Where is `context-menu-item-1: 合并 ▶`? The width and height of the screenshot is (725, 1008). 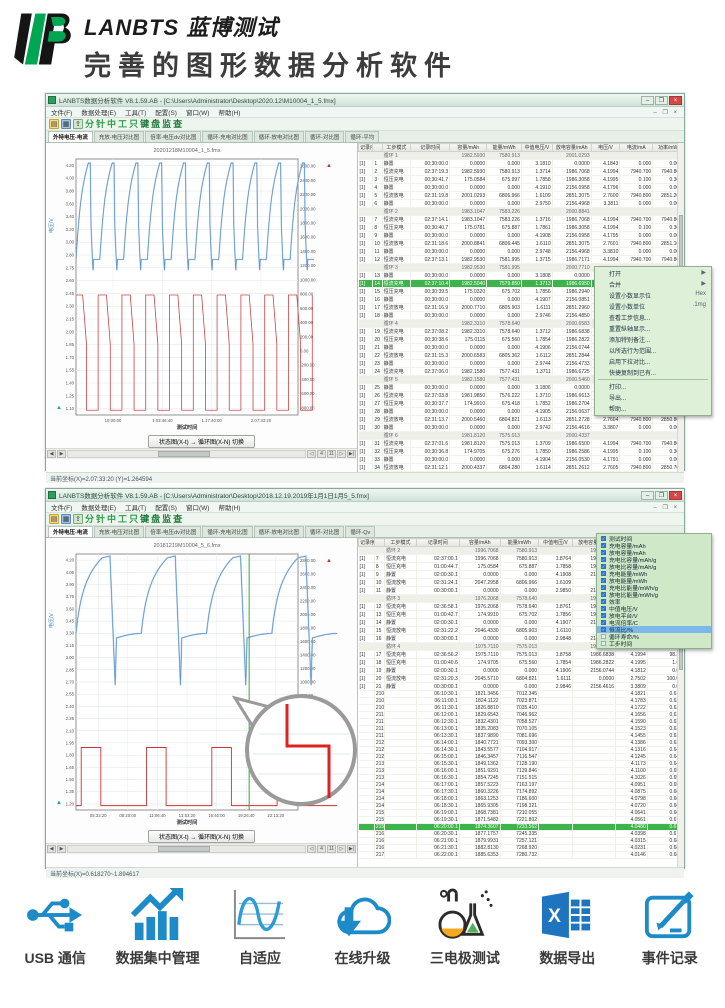 context-menu-item-1: 合并 ▶ is located at coordinates (657, 285).